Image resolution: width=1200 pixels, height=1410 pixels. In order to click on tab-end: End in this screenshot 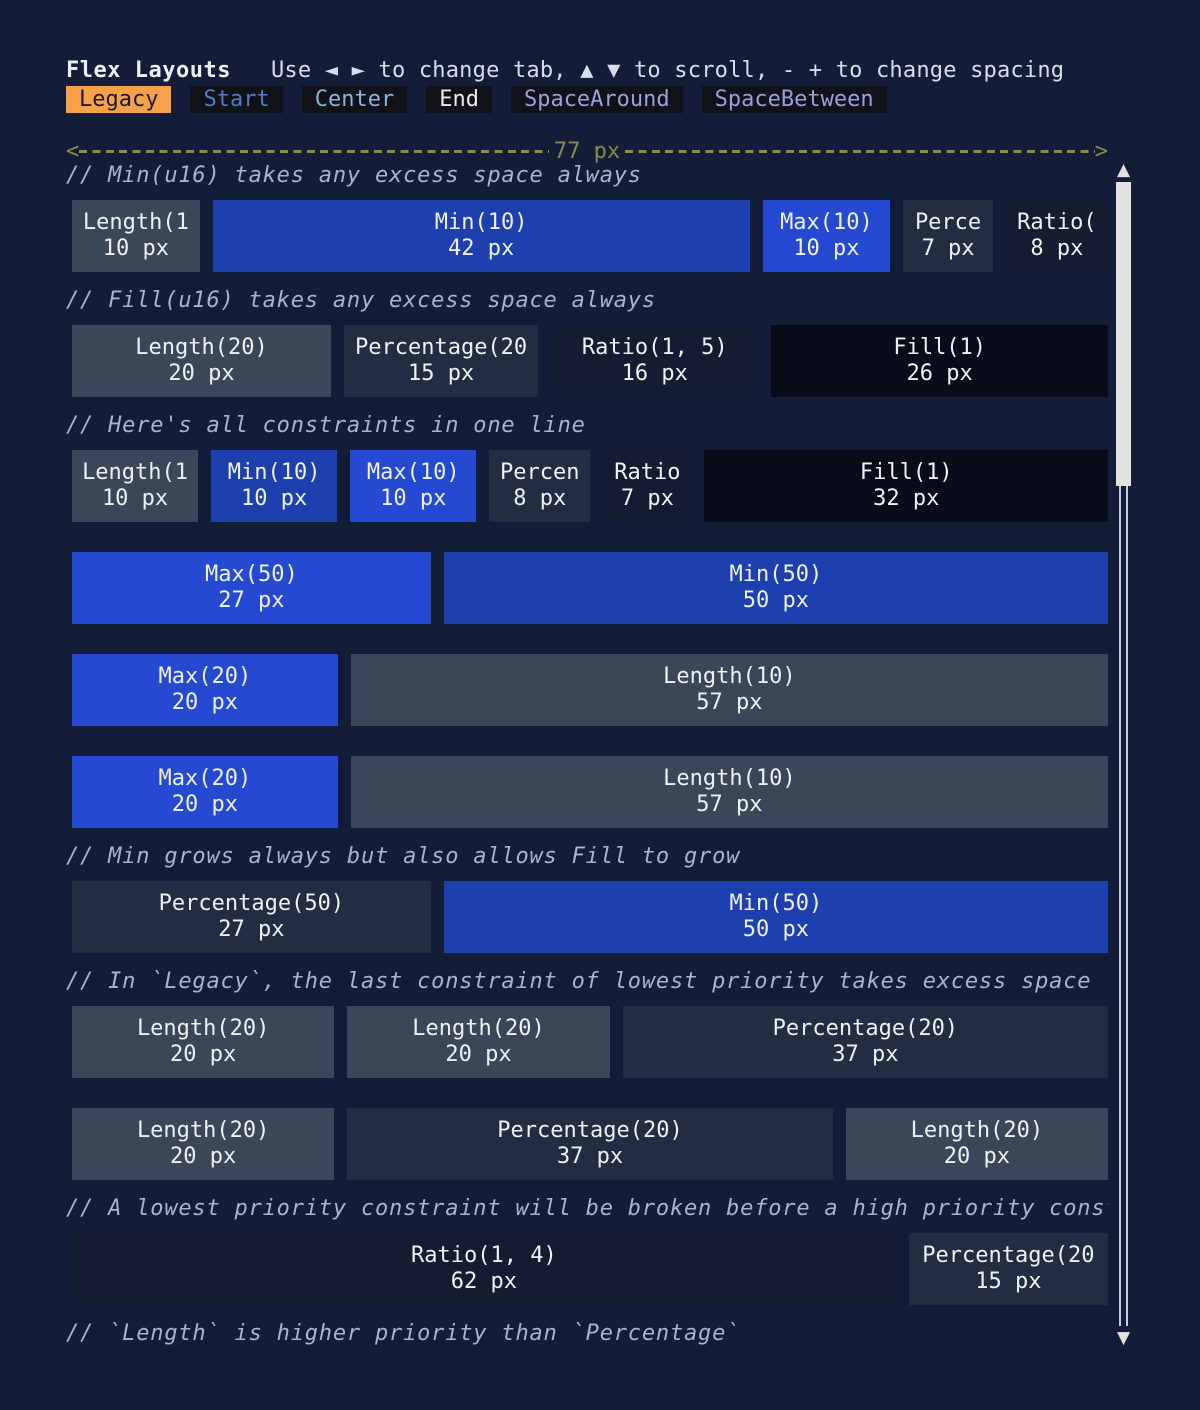, I will do `click(459, 99)`.